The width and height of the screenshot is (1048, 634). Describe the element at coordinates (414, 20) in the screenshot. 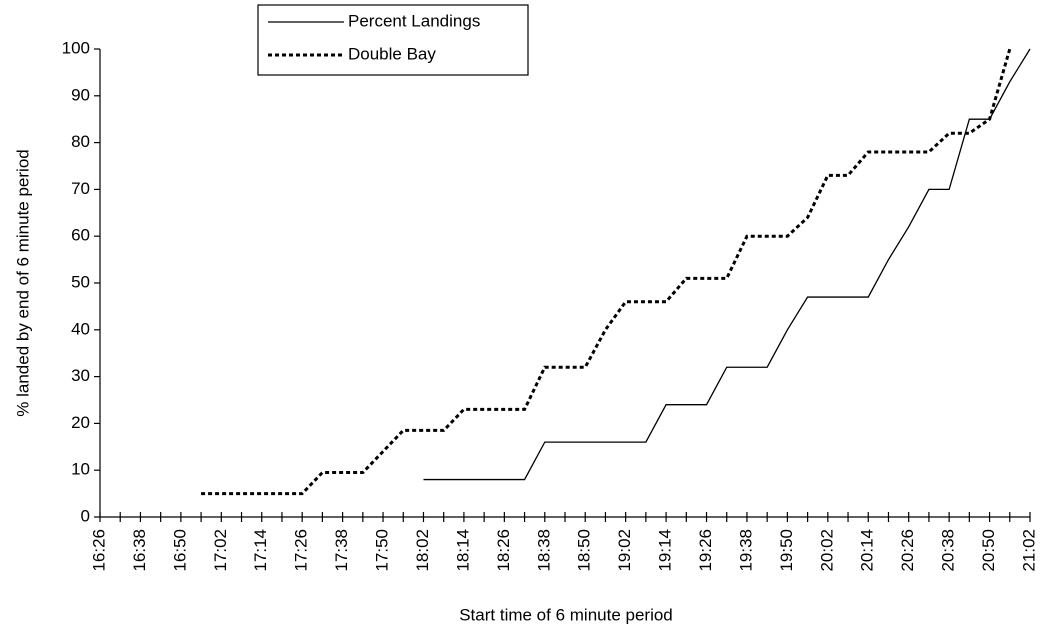

I see `legend-label: Percent Landings` at that location.